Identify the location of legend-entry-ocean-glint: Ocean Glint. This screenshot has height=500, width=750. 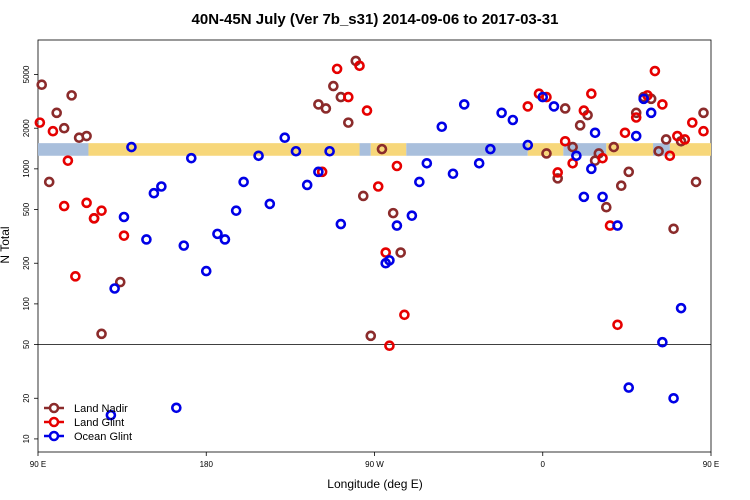
(88, 436).